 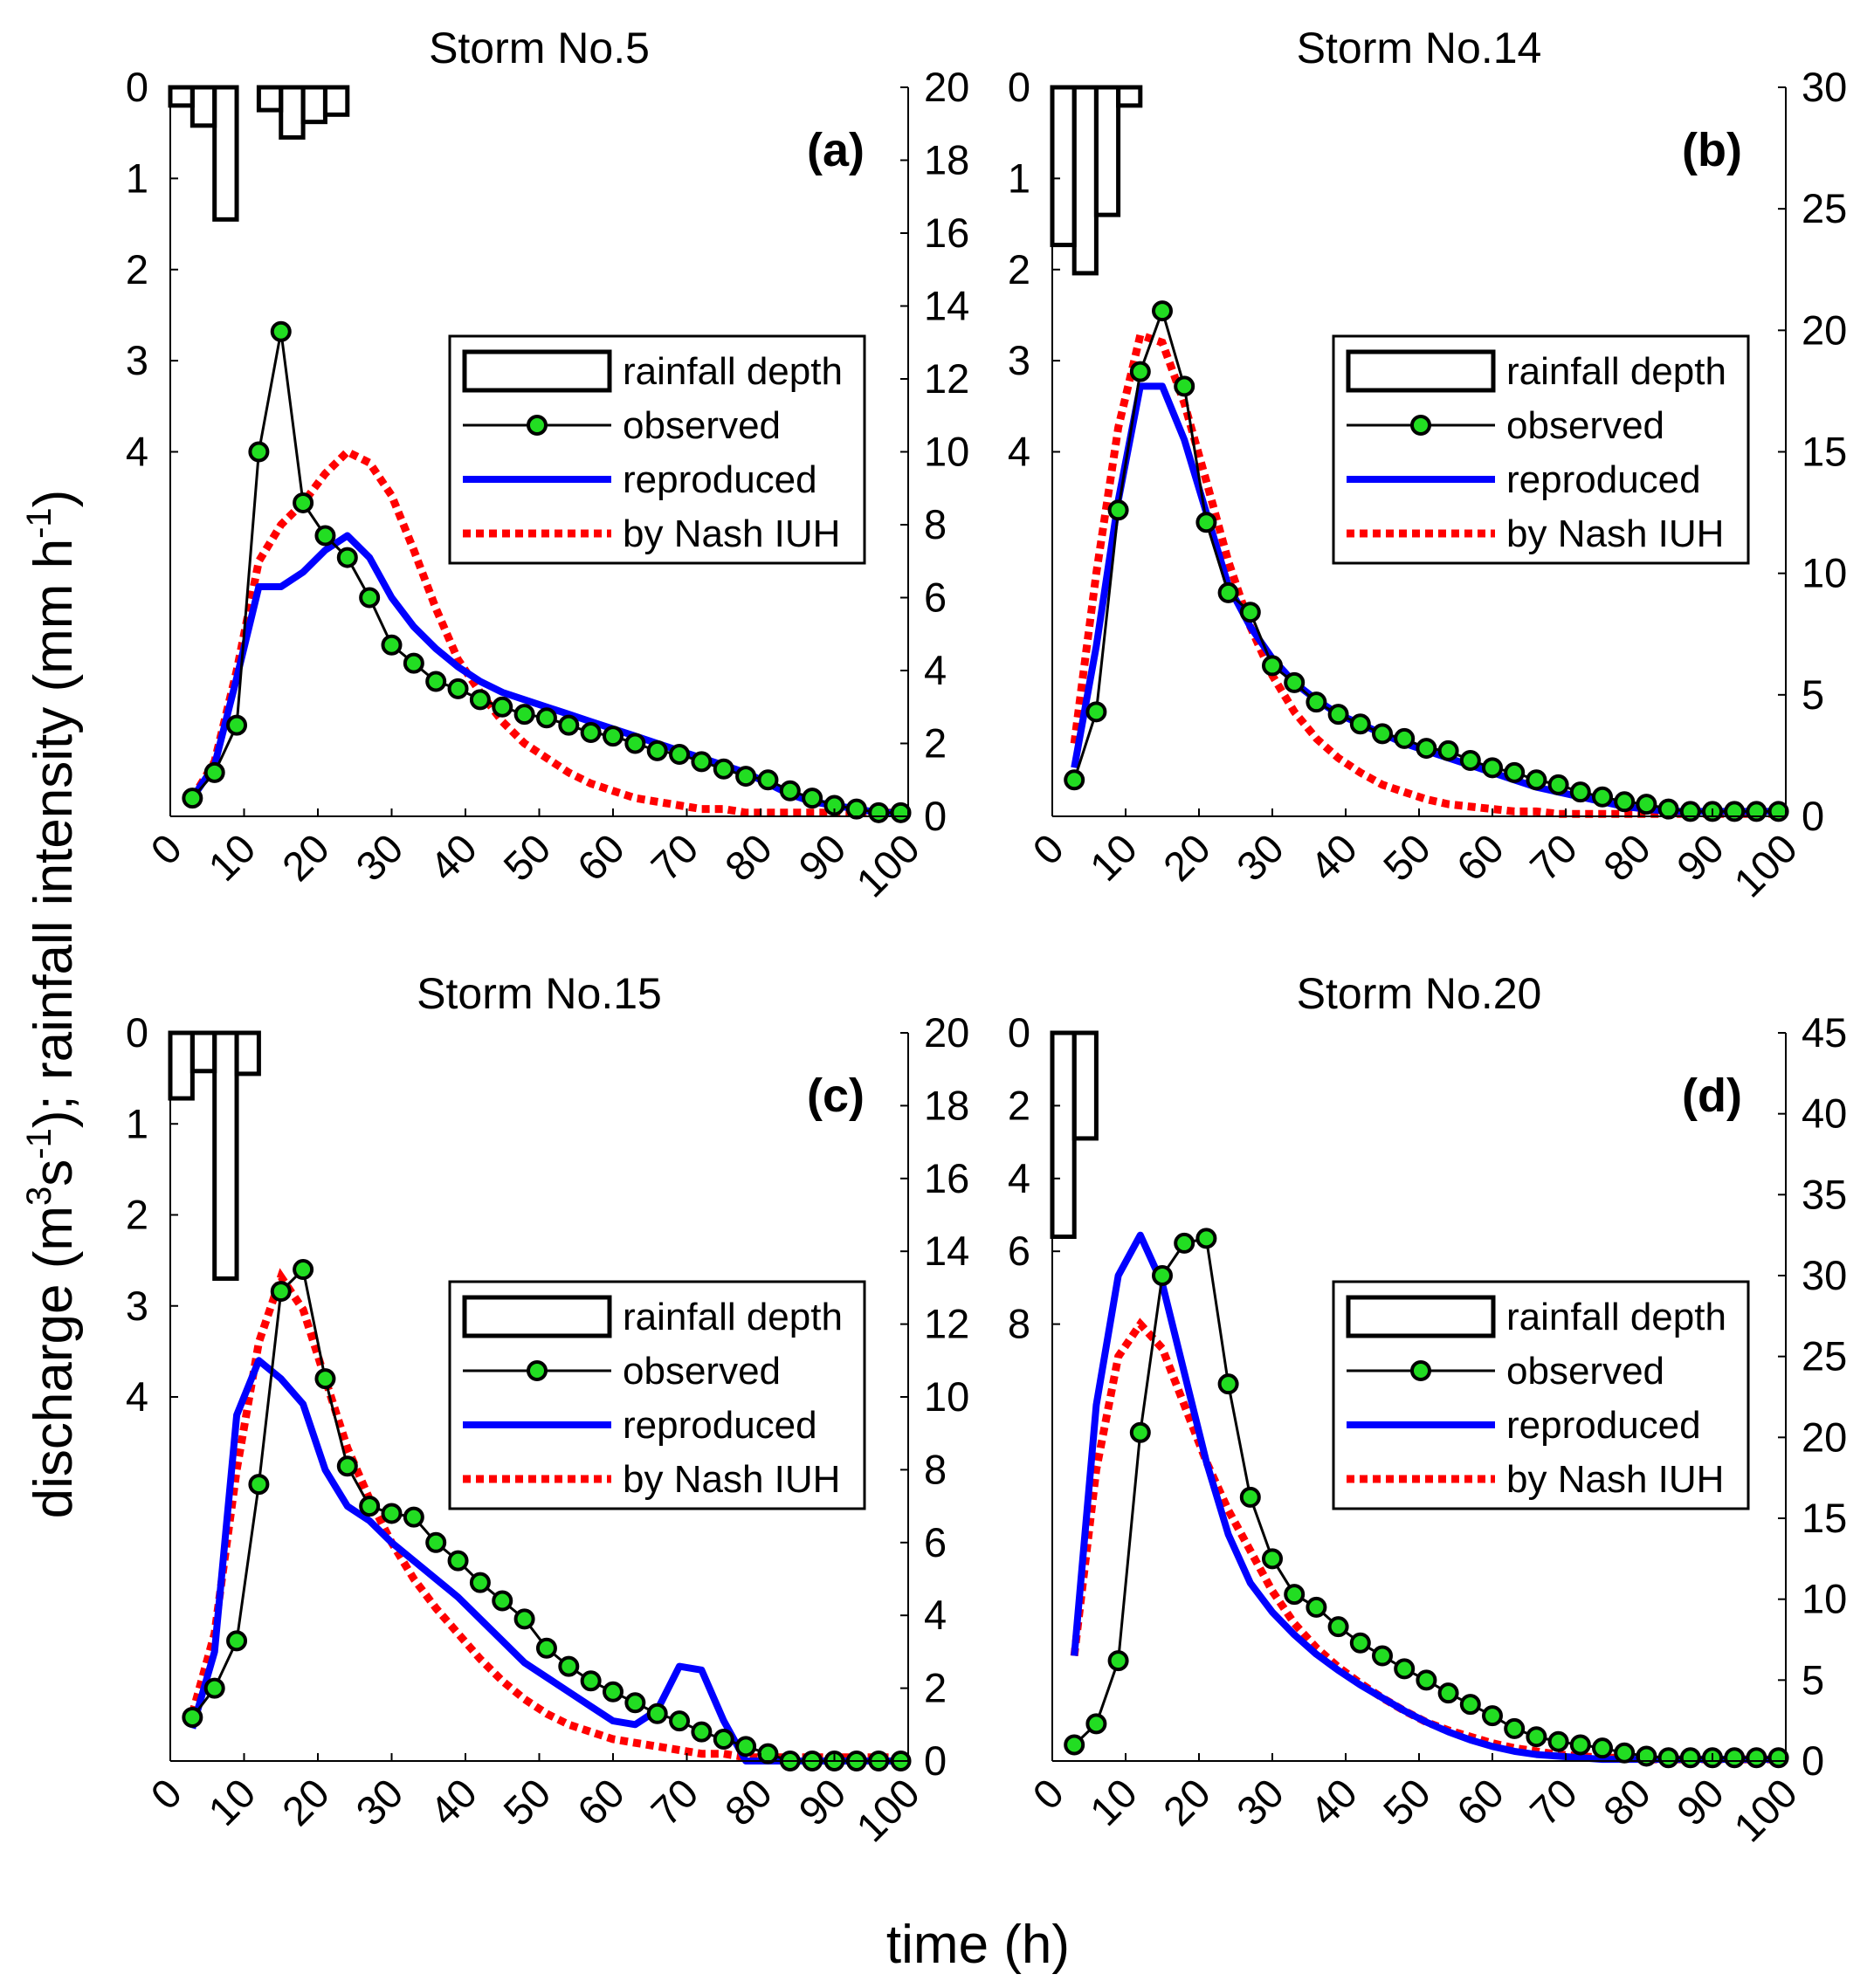 I want to click on chart-title: Storm No.14, so click(x=1420, y=48).